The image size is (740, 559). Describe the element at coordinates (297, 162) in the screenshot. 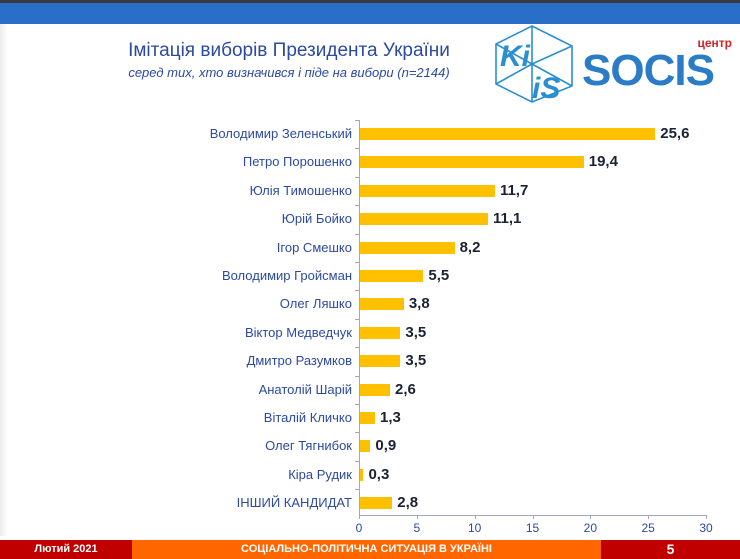

I see `category-label: Петро Порошенко` at that location.